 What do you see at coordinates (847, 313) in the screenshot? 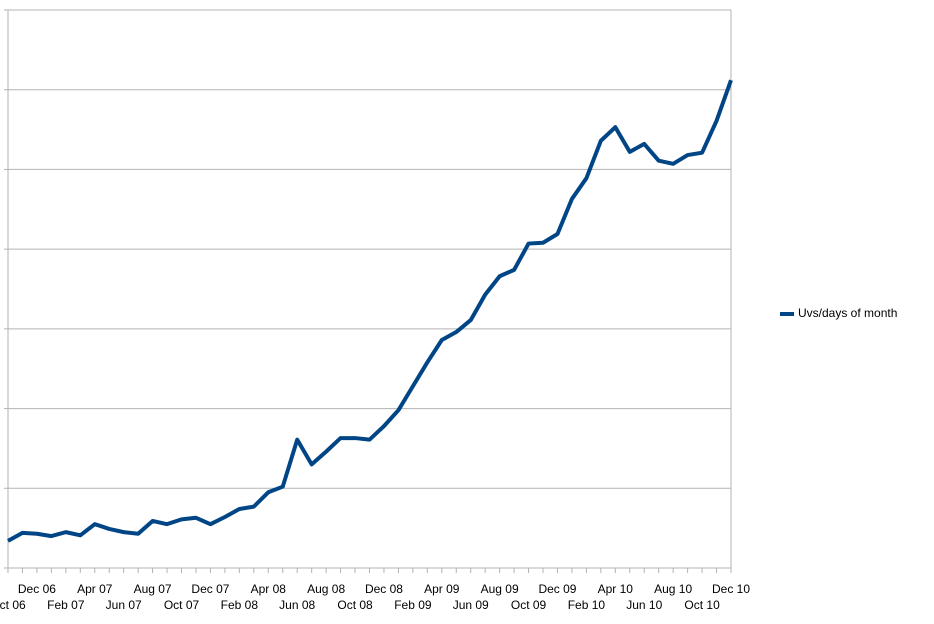
I see `legend-label: Uvs/days of month` at bounding box center [847, 313].